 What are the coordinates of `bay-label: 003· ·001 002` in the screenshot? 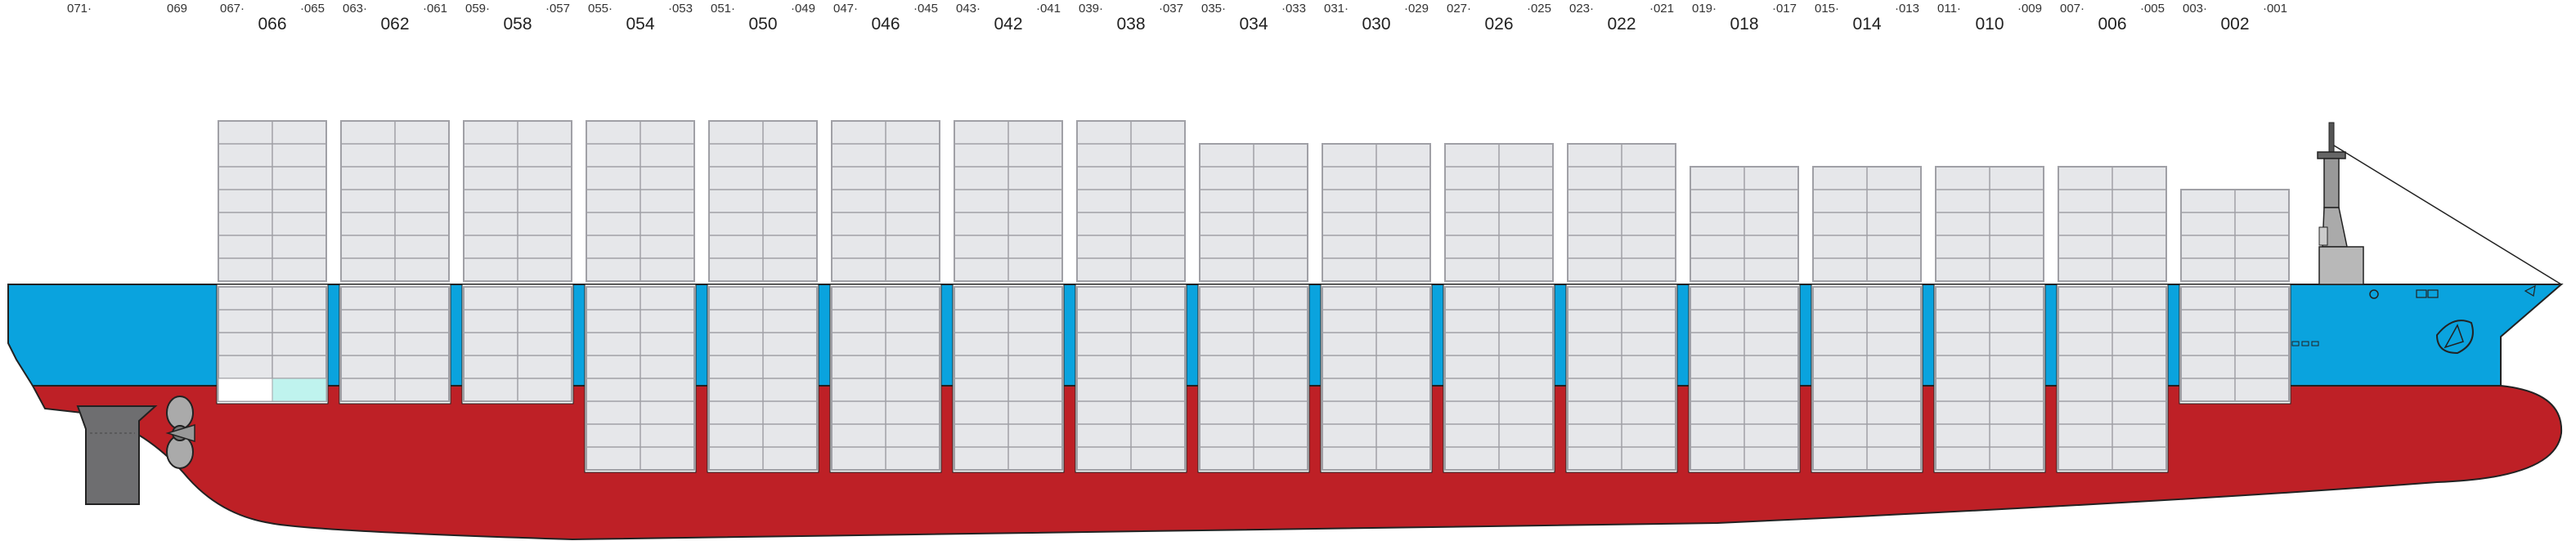 It's located at (2235, 19).